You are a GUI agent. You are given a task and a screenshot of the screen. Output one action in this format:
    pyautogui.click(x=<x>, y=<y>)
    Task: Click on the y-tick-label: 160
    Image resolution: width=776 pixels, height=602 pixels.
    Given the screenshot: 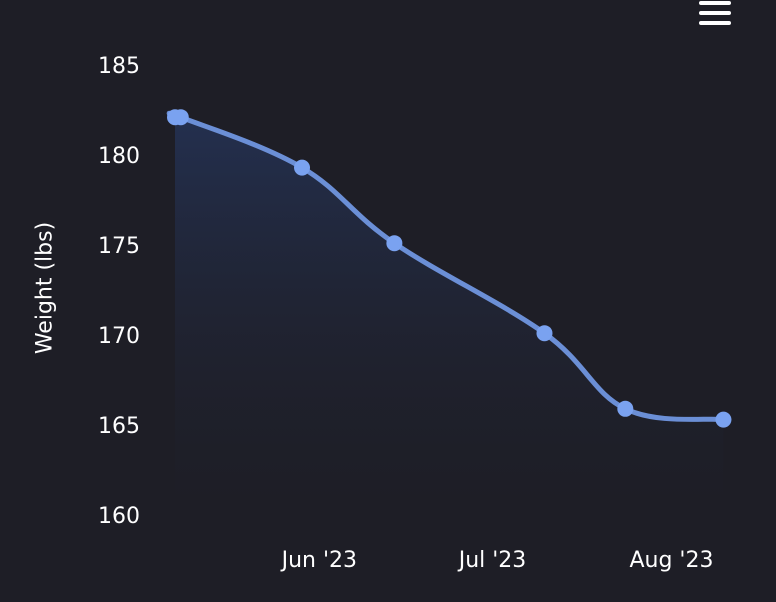 What is the action you would take?
    pyautogui.click(x=119, y=516)
    